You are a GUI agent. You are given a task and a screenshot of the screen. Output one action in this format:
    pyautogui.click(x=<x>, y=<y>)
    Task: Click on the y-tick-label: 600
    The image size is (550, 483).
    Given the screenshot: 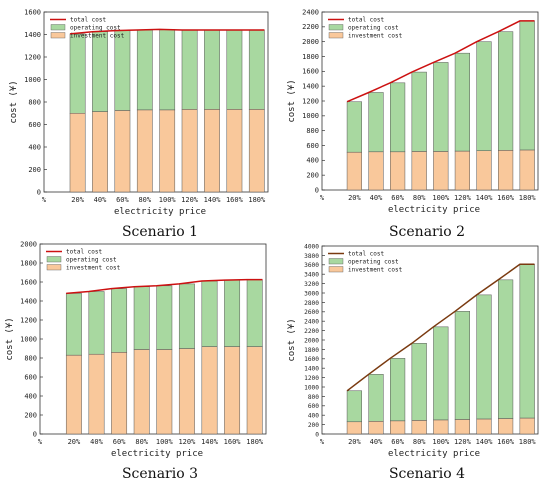 What is the action you would take?
    pyautogui.click(x=312, y=146)
    